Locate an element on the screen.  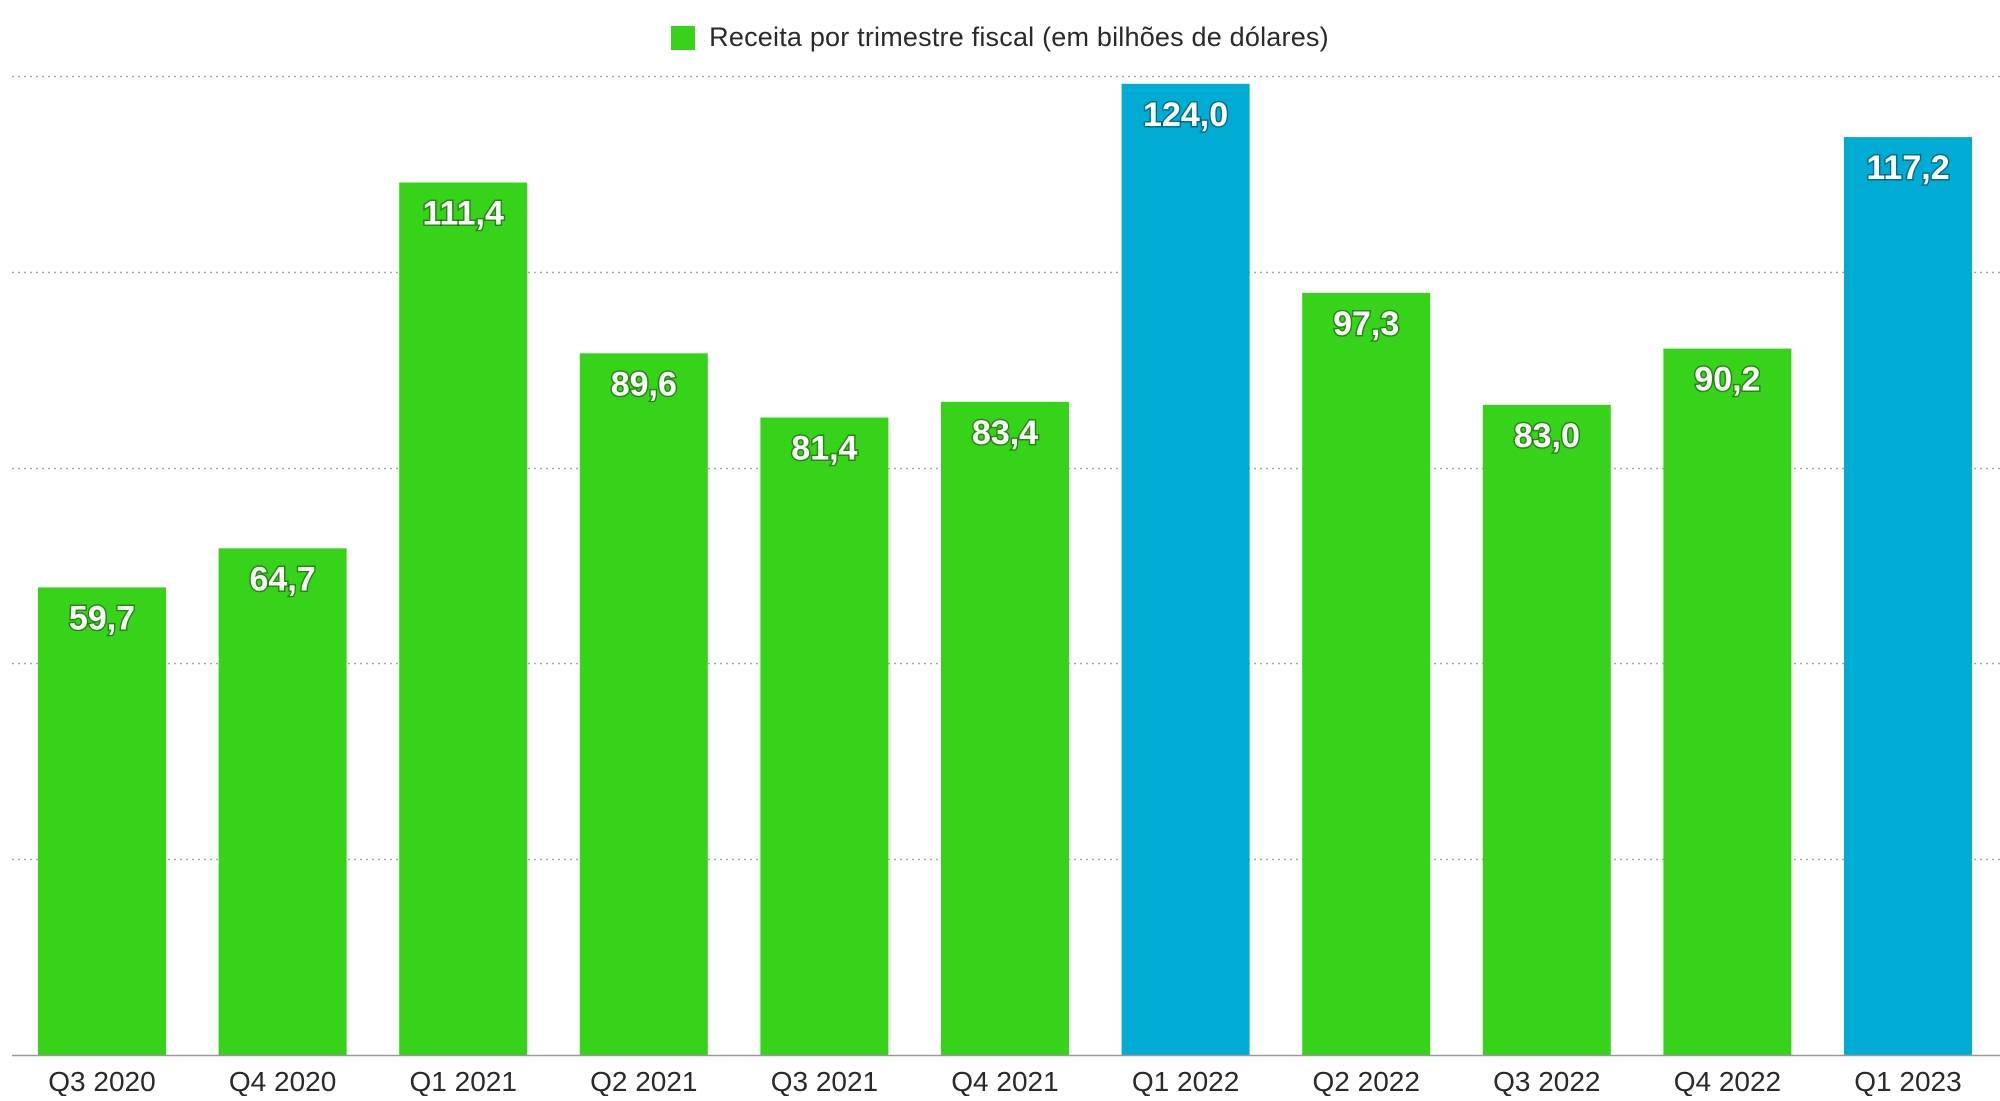
x-tick-label: Q3 2022 is located at coordinates (1546, 1081).